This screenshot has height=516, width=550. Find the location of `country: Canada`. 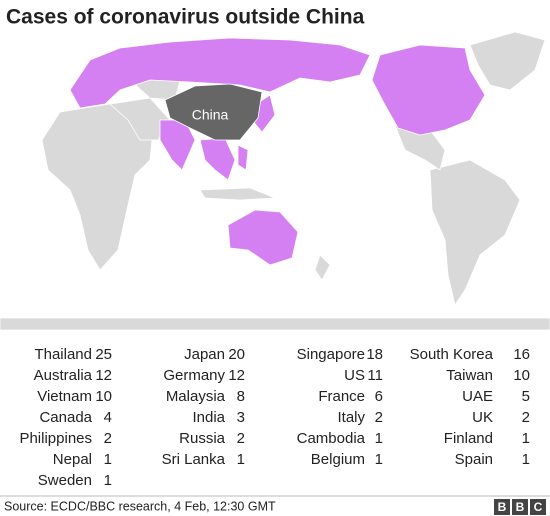

country: Canada is located at coordinates (65, 417).